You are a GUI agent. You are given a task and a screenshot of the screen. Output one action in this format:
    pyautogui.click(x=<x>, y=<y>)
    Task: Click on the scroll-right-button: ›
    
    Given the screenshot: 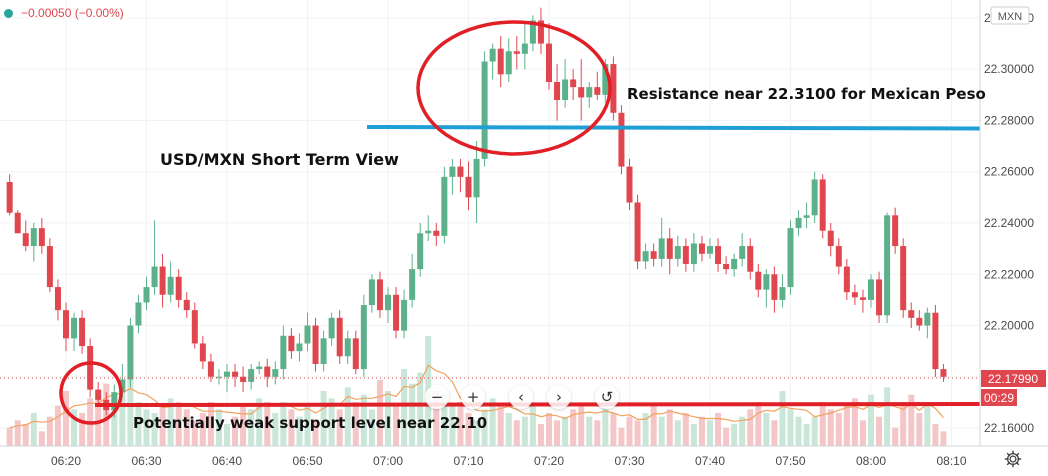 What is the action you would take?
    pyautogui.click(x=559, y=397)
    